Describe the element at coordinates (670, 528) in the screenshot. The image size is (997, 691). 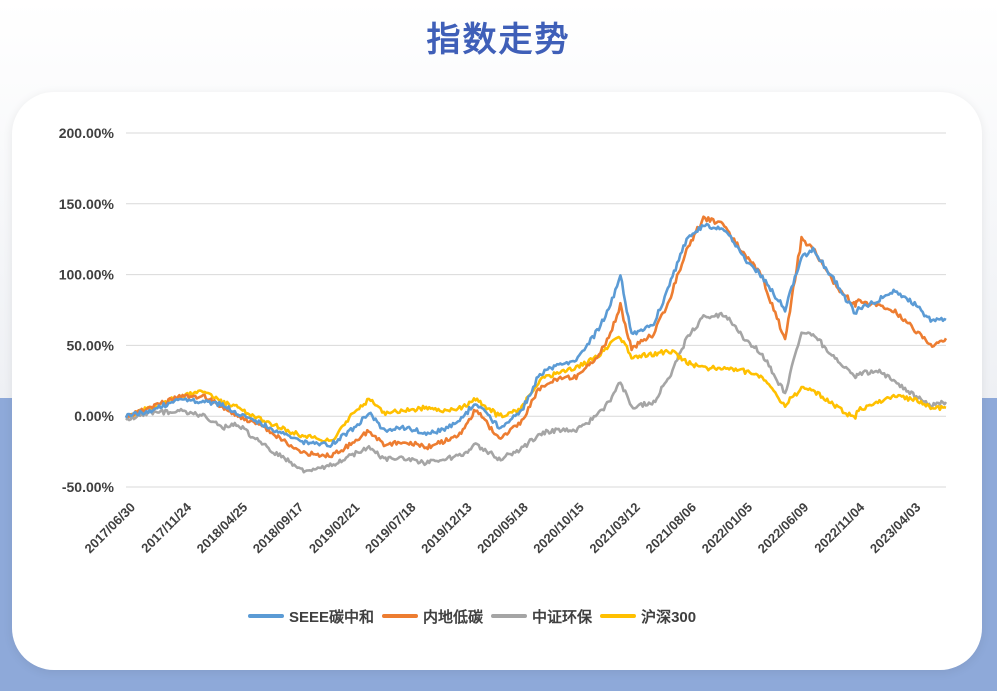
I see `x-tick-label: 2021/08/06` at that location.